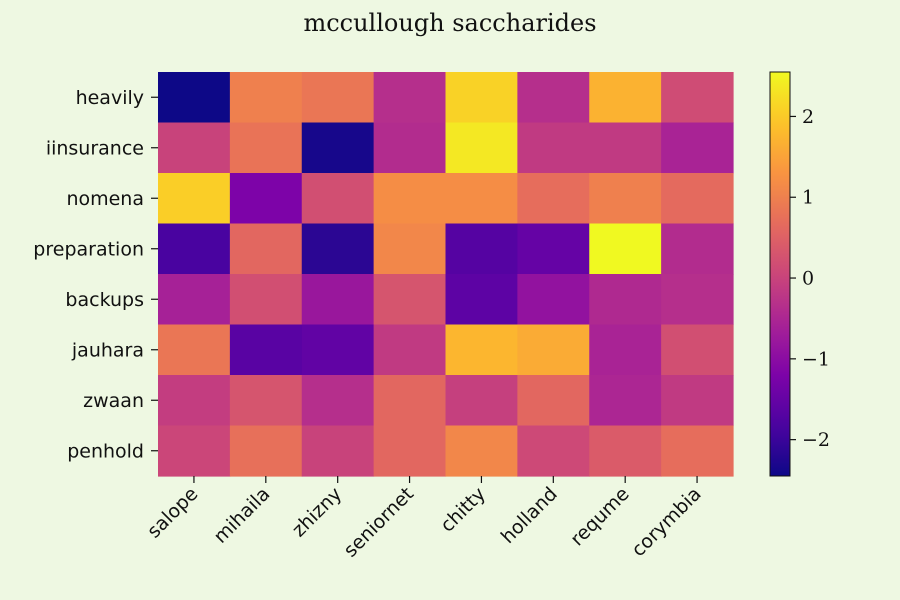 The height and width of the screenshot is (600, 900). I want to click on row-label: nomena, so click(105, 199).